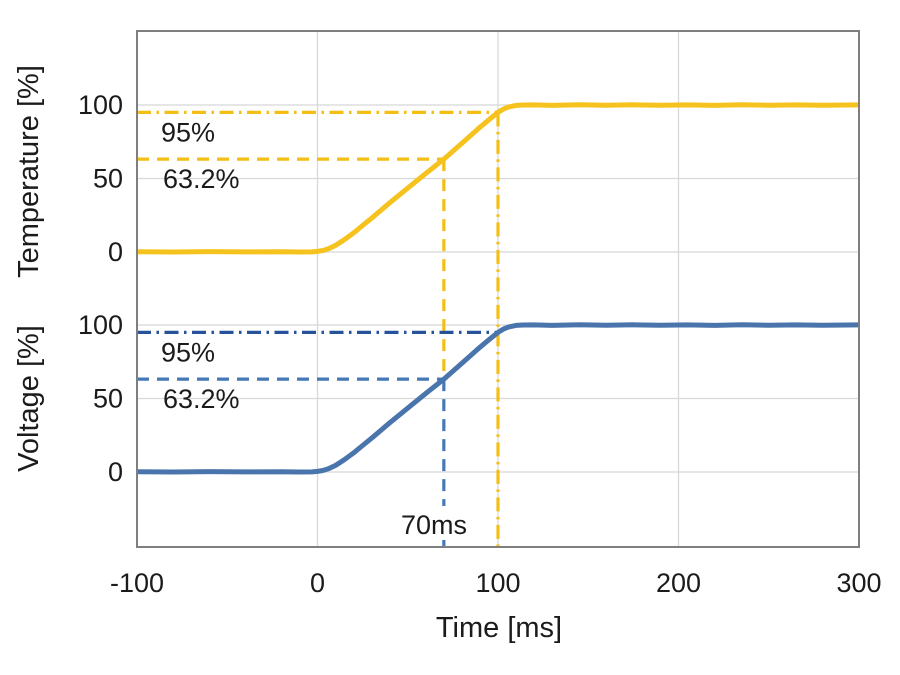  Describe the element at coordinates (201, 399) in the screenshot. I see `voltage-63-percent-label: 63.2%` at that location.